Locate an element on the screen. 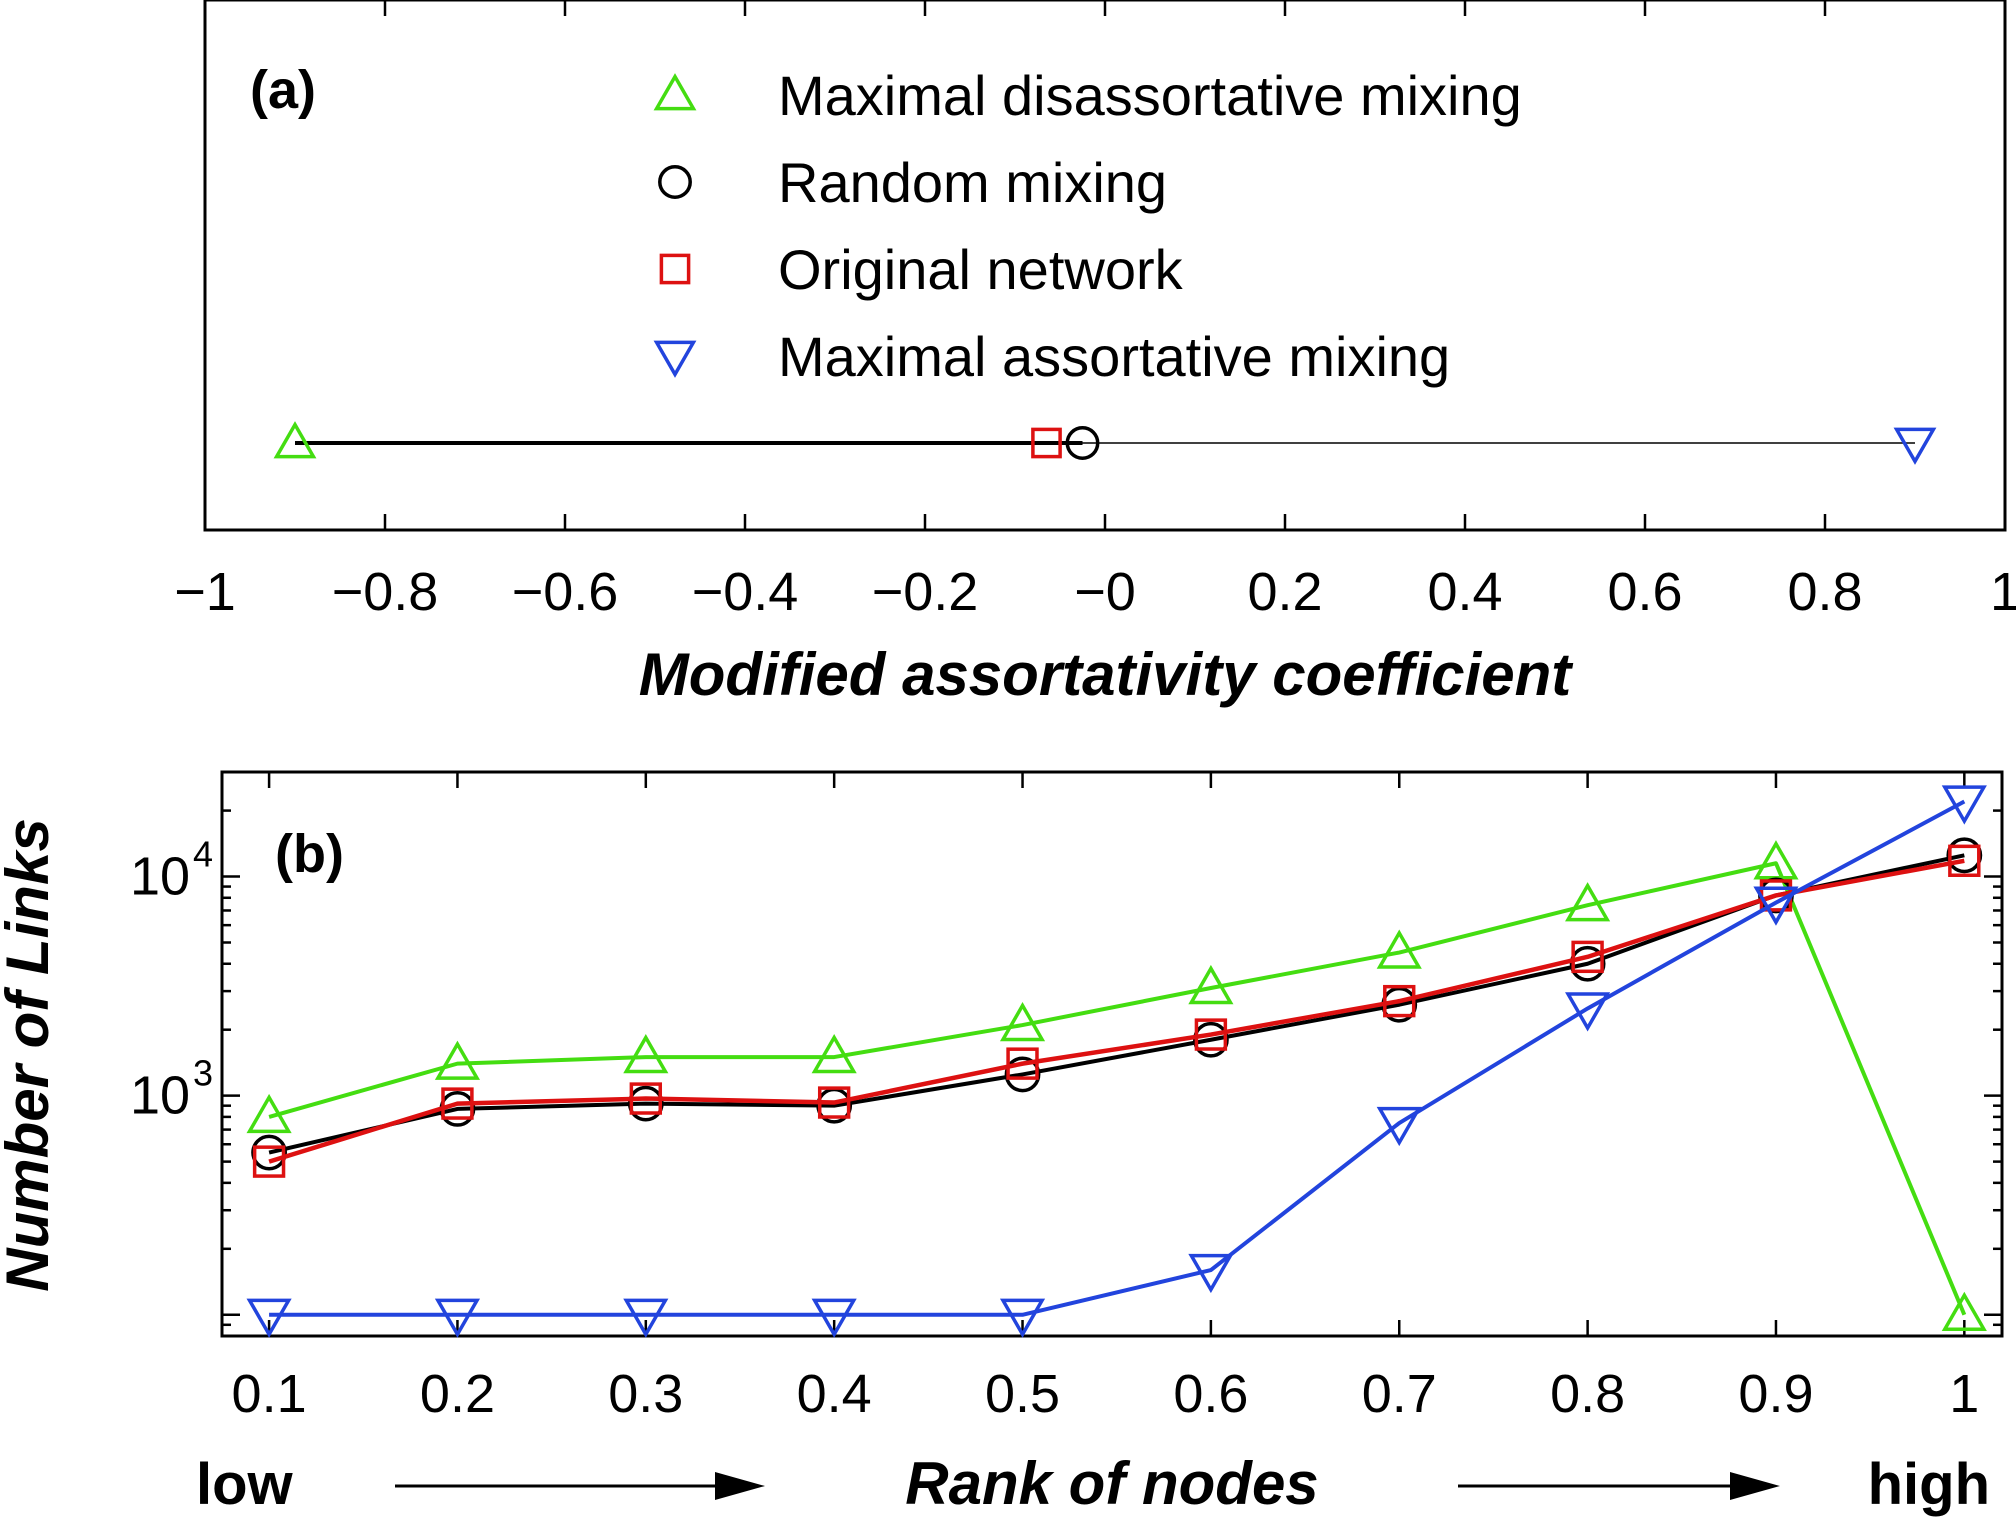 The height and width of the screenshot is (1529, 2016). x-tick-label: −0.4 is located at coordinates (745, 592).